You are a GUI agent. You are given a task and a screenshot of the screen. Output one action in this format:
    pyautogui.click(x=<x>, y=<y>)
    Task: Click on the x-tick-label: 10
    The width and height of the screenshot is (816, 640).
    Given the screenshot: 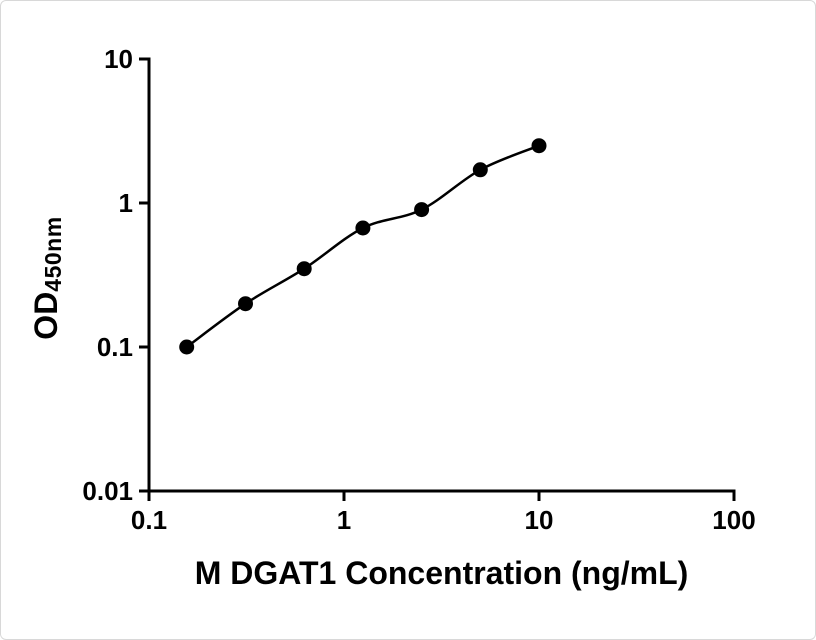 What is the action you would take?
    pyautogui.click(x=539, y=520)
    